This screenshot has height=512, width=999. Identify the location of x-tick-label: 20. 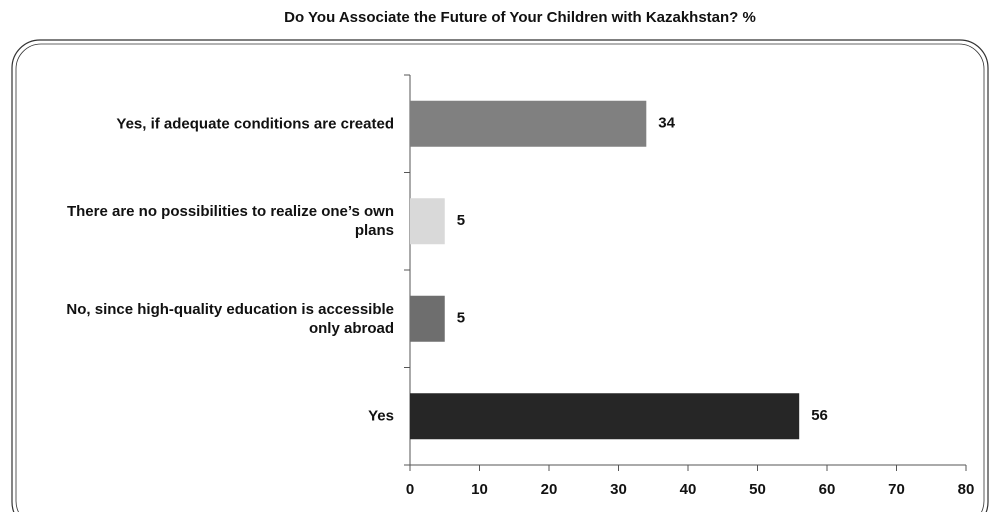
(549, 489).